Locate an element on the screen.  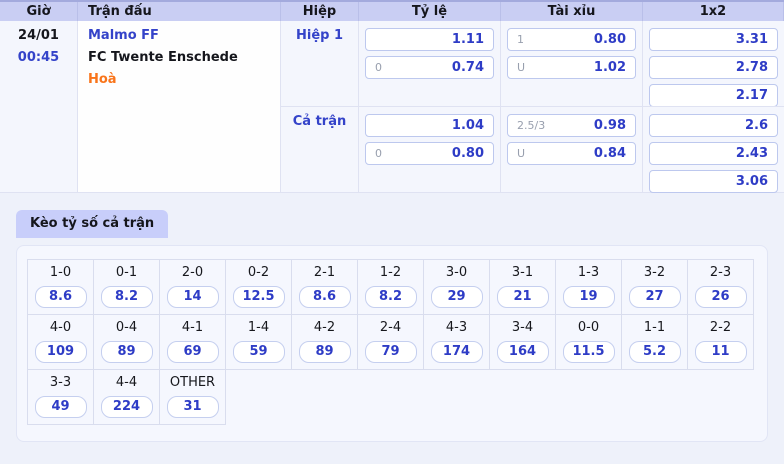
handicap-odds-box: 1.11 is located at coordinates (429, 39).